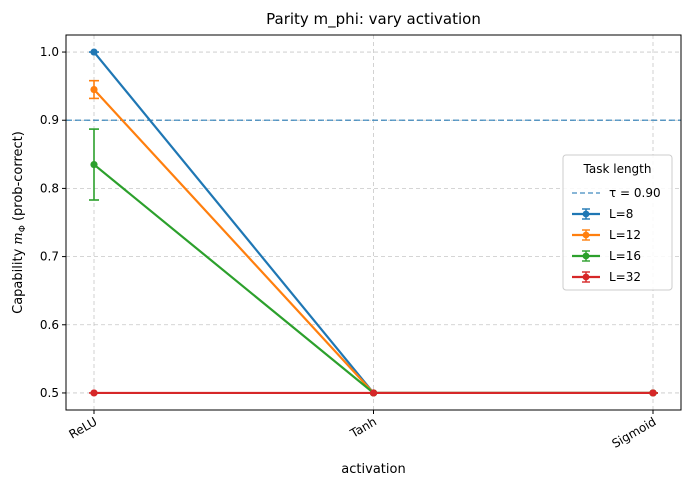 The height and width of the screenshot is (494, 690). Describe the element at coordinates (49, 52) in the screenshot. I see `y-tick-label: 1.0` at that location.